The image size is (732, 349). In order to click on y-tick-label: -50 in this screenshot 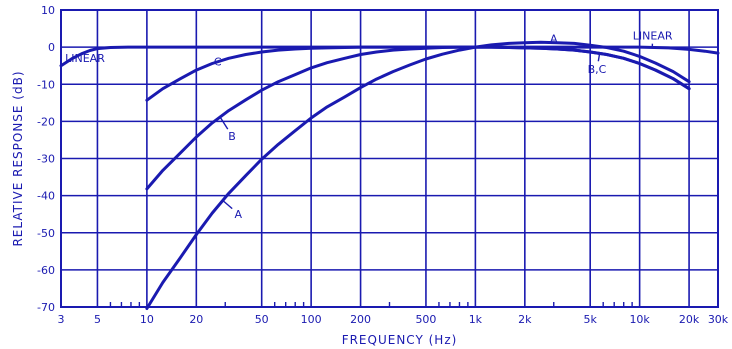, I will do `click(46, 233)`.